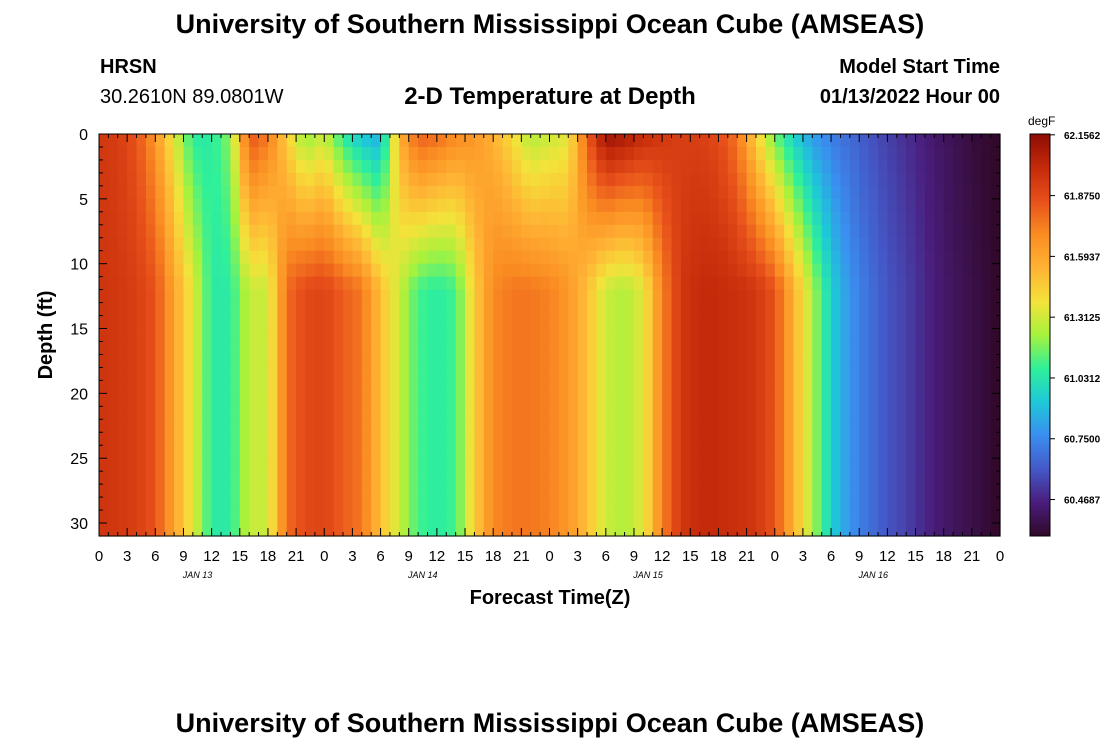 This screenshot has width=1100, height=750. I want to click on x-tick-label: 15, so click(690, 556).